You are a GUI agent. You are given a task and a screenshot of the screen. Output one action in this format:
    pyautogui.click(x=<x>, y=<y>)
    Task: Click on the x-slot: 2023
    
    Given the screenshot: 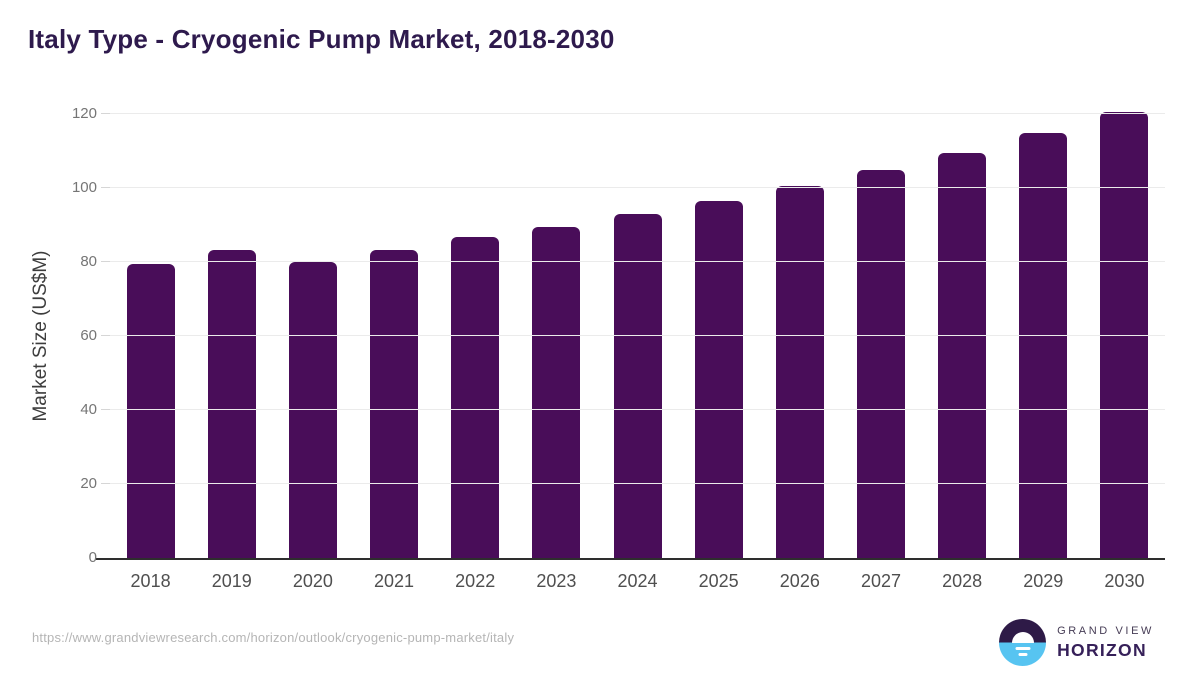 What is the action you would take?
    pyautogui.click(x=556, y=581)
    